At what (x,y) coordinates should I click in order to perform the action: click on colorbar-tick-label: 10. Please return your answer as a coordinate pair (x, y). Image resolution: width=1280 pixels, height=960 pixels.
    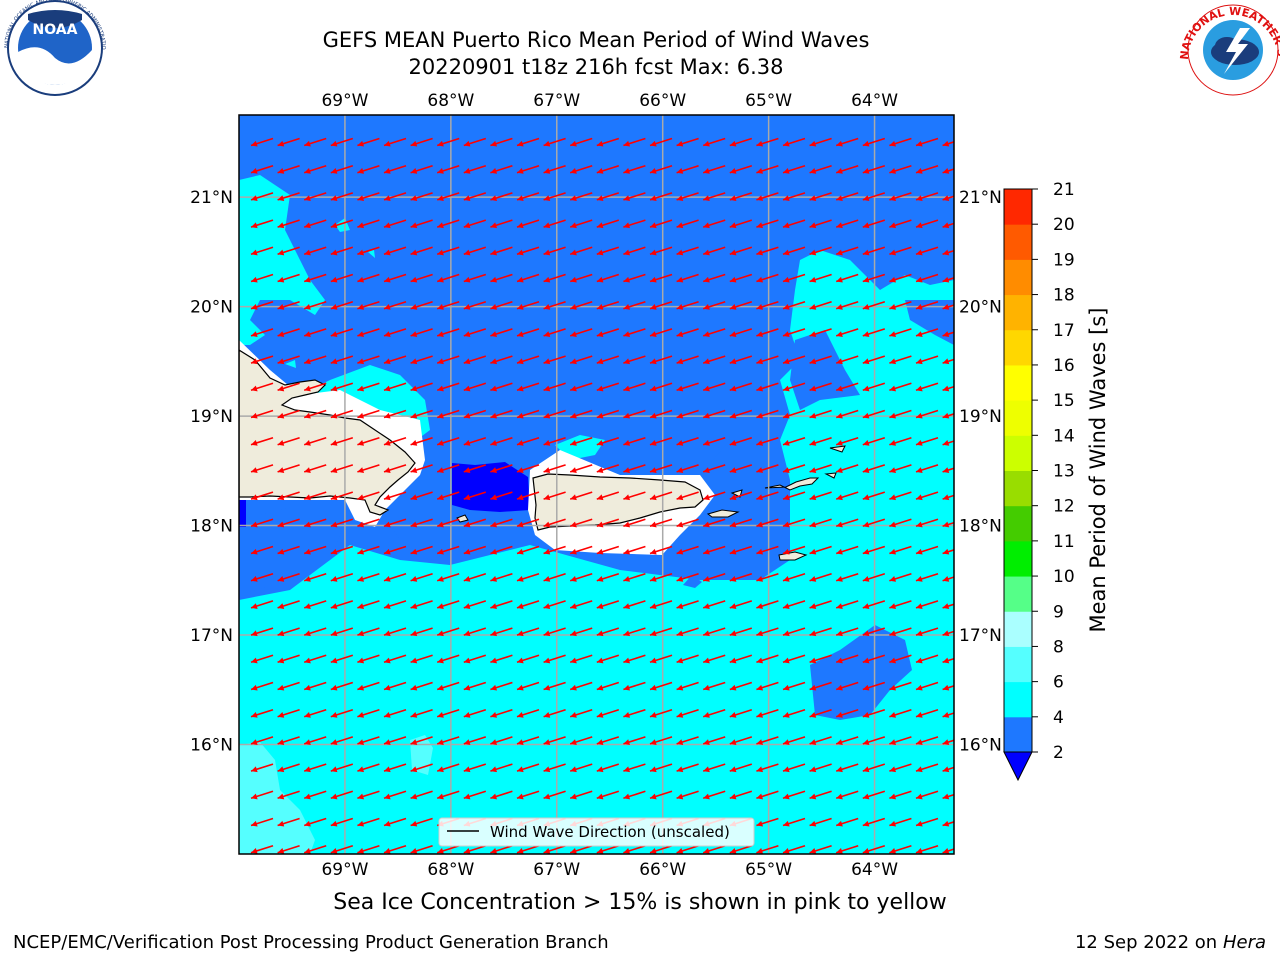
    Looking at the image, I should click on (1064, 577).